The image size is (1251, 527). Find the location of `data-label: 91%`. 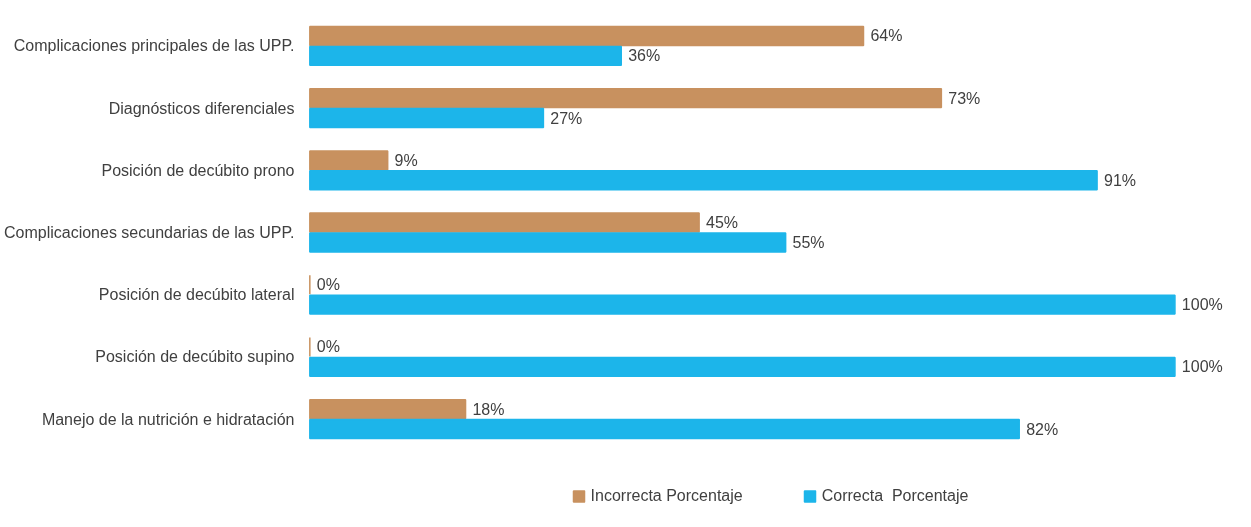

data-label: 91% is located at coordinates (1120, 180).